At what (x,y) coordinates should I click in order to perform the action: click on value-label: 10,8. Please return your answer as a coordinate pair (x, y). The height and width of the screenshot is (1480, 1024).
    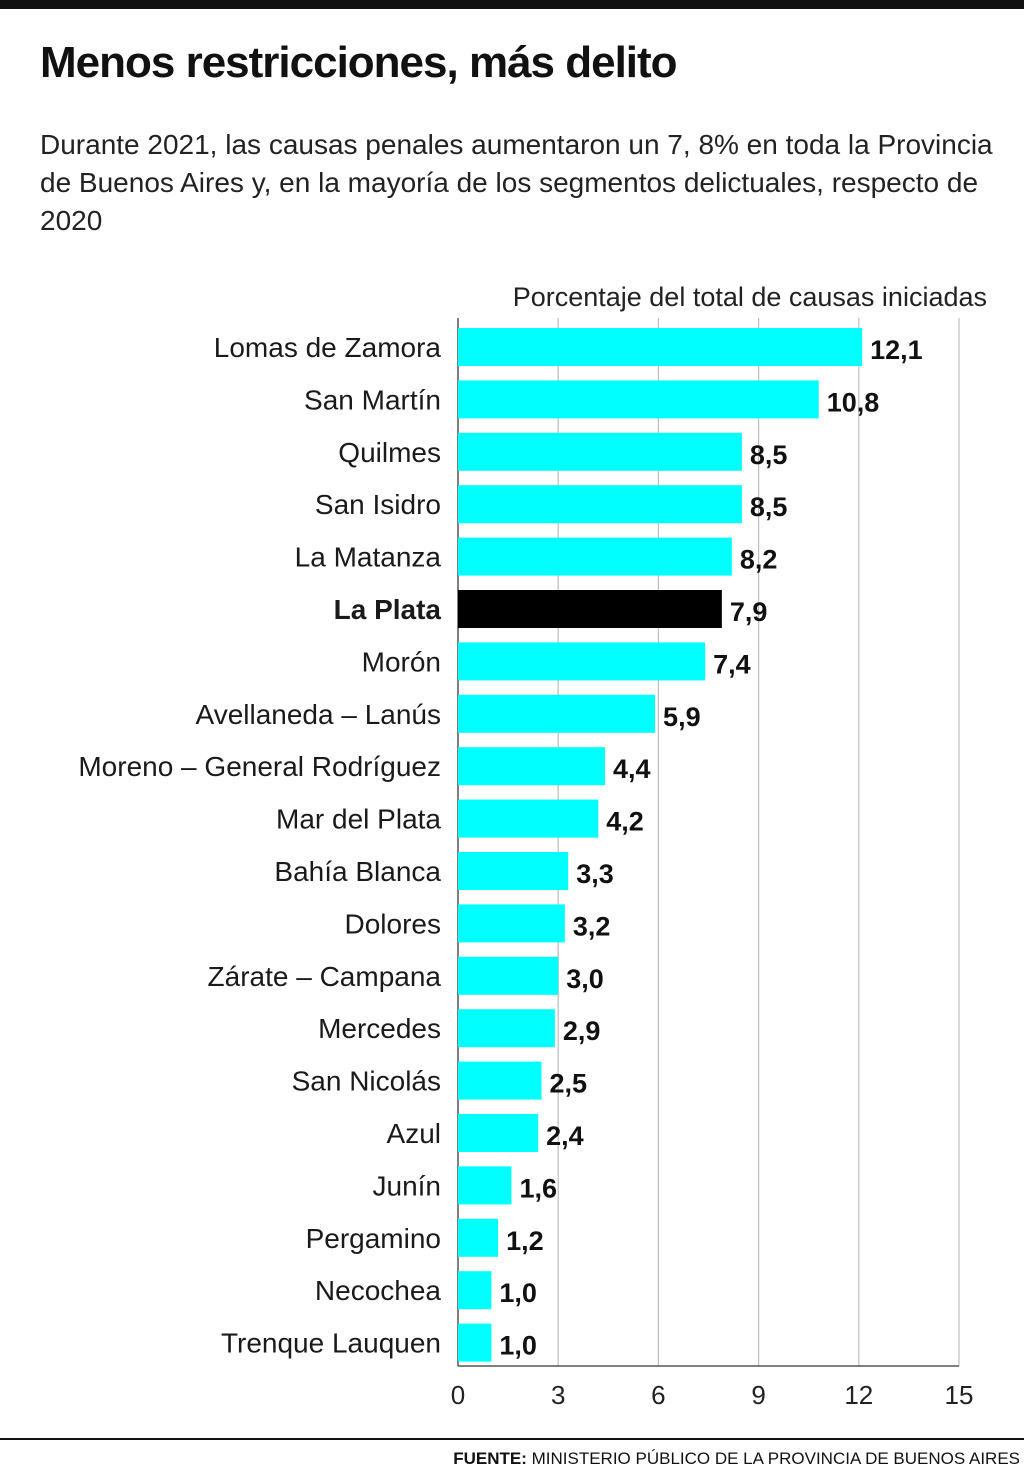
    Looking at the image, I should click on (853, 402).